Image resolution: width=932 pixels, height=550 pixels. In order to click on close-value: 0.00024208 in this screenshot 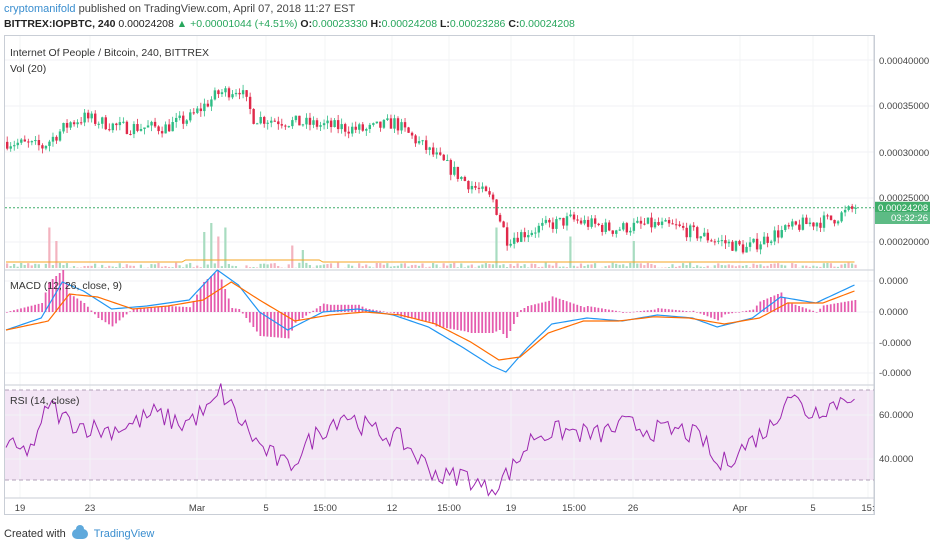, I will do `click(547, 24)`.